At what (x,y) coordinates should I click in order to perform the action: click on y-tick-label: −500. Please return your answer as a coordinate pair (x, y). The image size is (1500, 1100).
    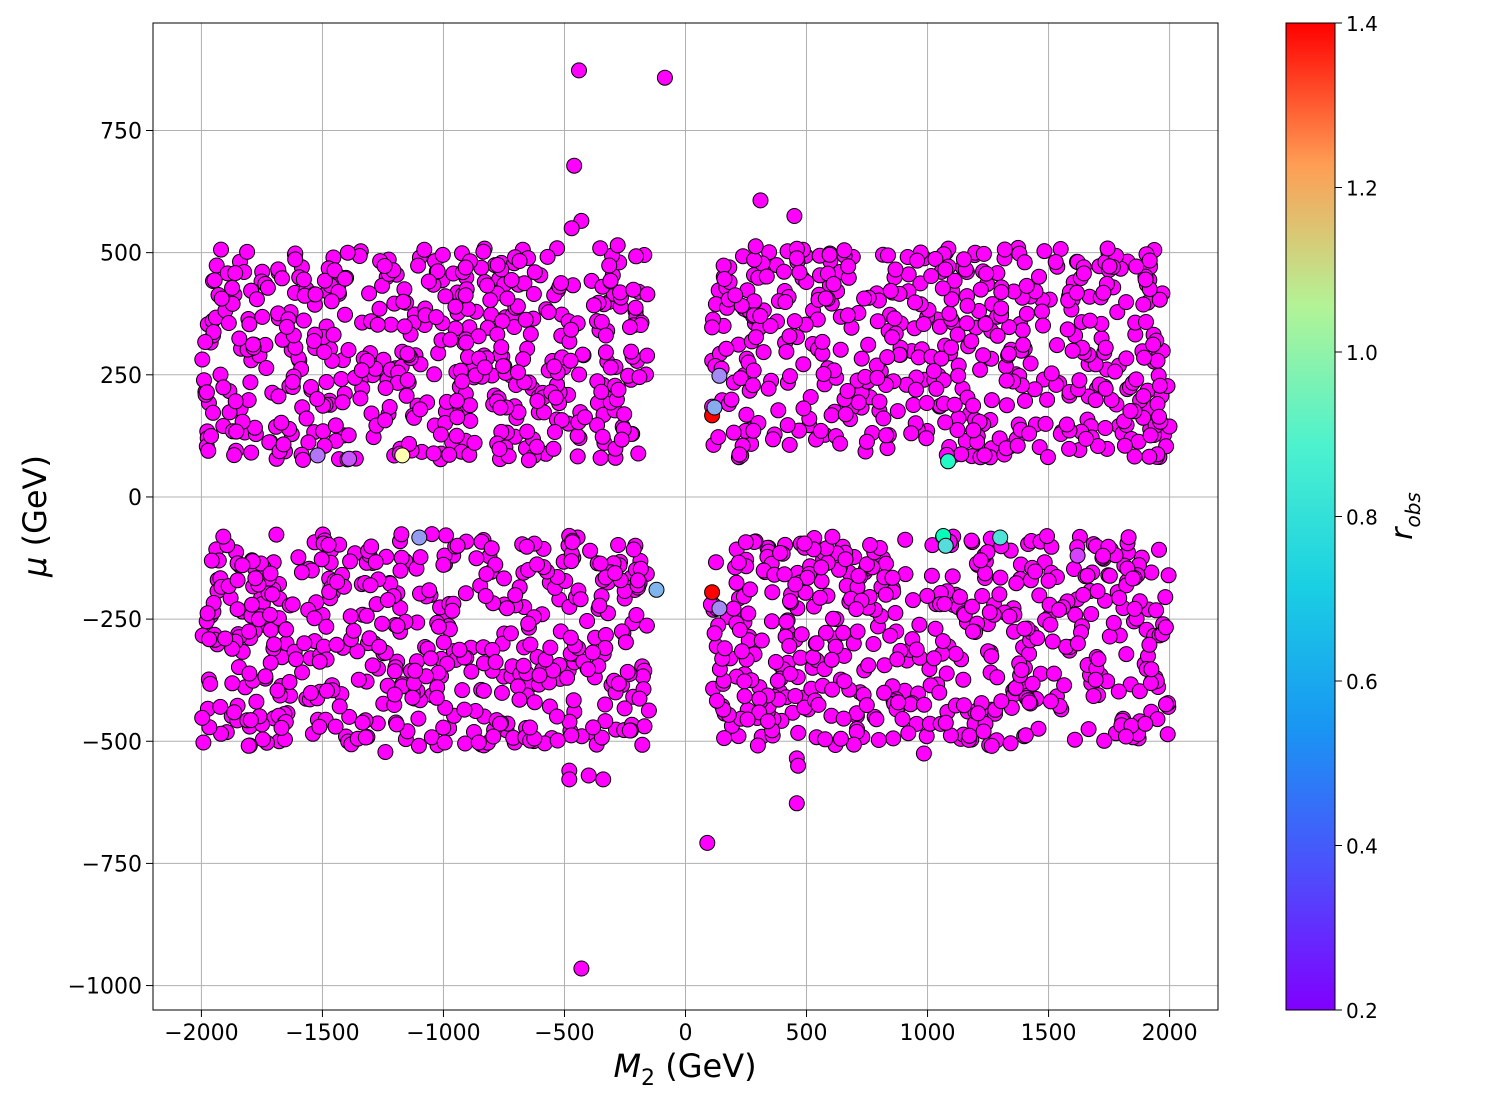
    Looking at the image, I should click on (112, 742).